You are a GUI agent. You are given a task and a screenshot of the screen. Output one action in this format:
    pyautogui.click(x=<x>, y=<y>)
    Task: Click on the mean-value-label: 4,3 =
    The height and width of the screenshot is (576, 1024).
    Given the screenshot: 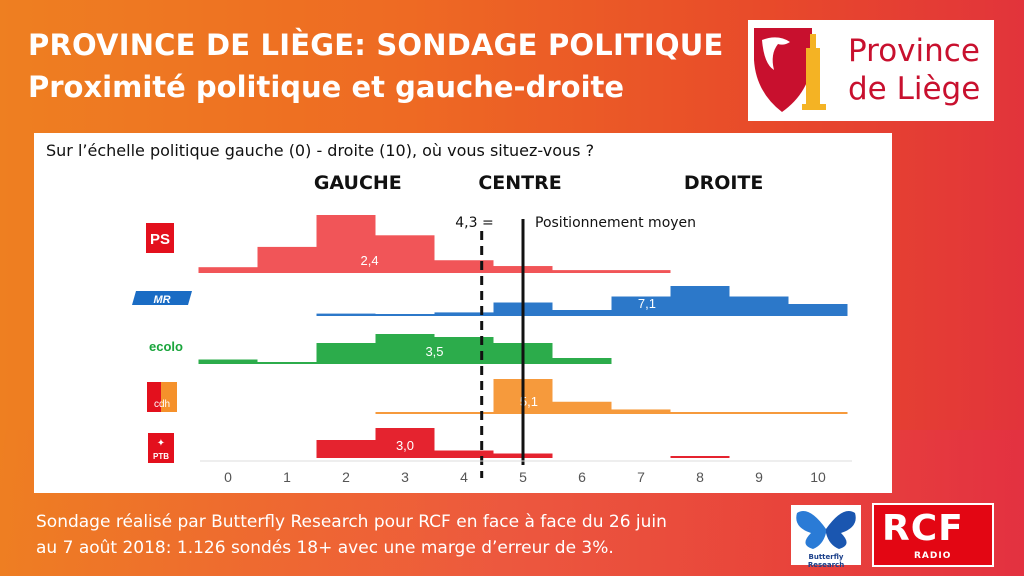 What is the action you would take?
    pyautogui.click(x=474, y=223)
    